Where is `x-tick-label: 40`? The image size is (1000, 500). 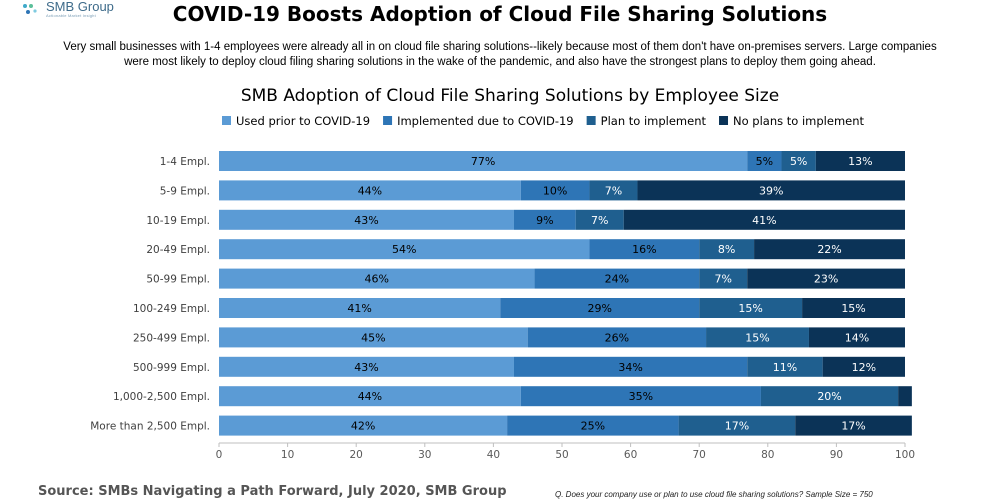
x-tick-label: 40 is located at coordinates (493, 455).